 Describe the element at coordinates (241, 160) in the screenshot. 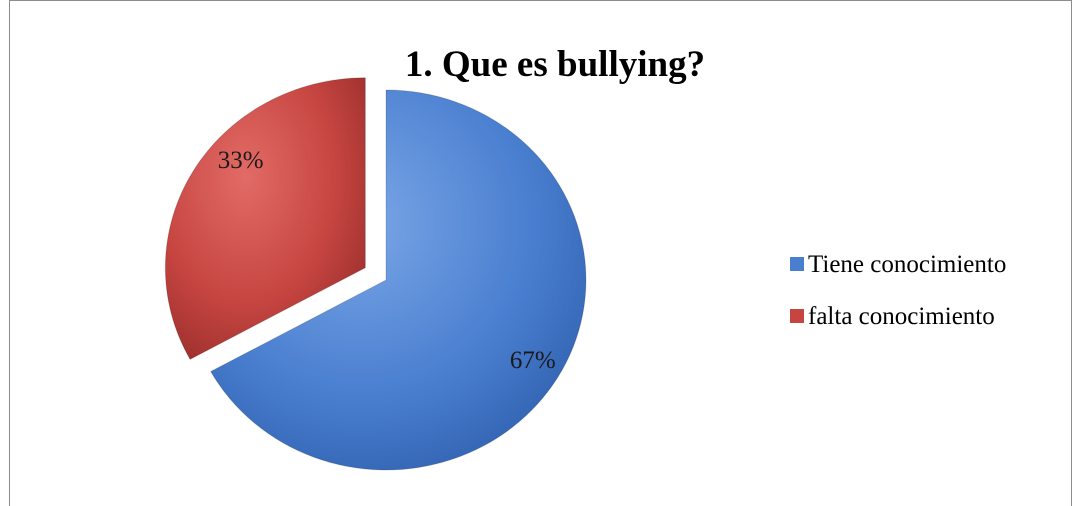

I see `data-label-falta-conocimiento: 33%` at that location.